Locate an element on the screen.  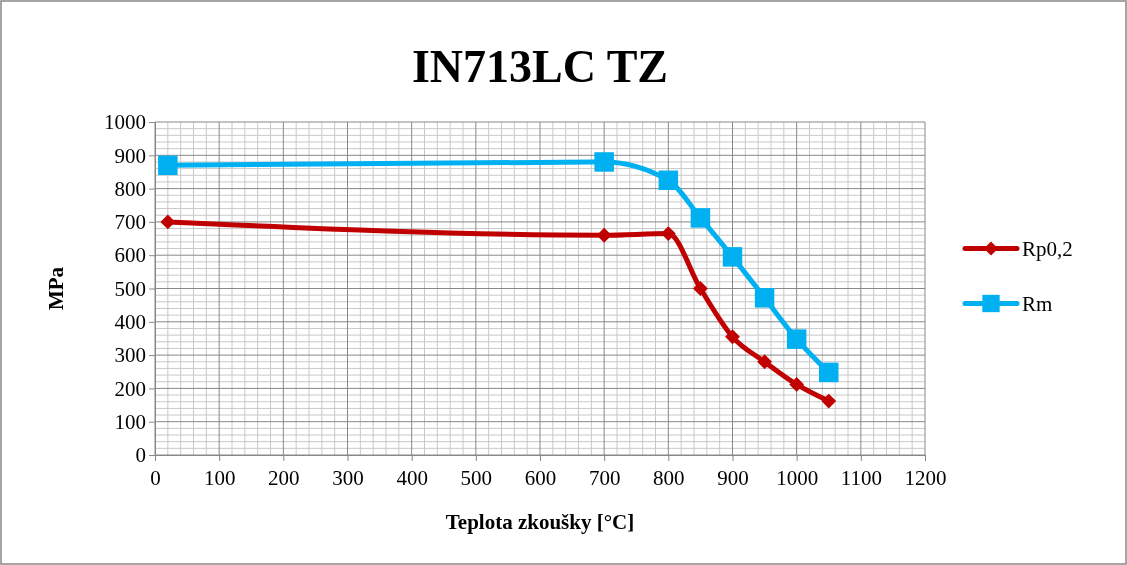
x-tick-label: 1100 is located at coordinates (861, 478).